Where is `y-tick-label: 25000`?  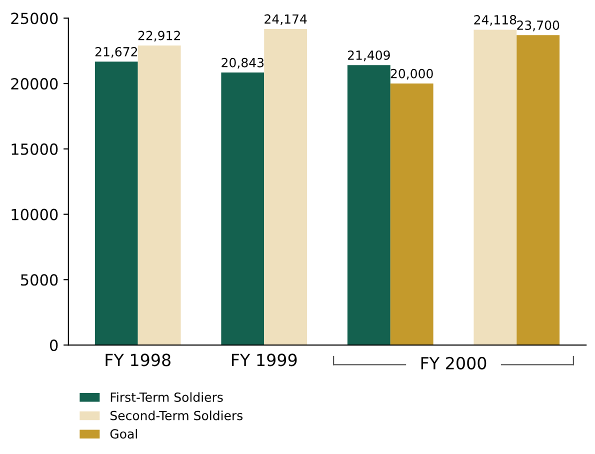 y-tick-label: 25000 is located at coordinates (34, 18).